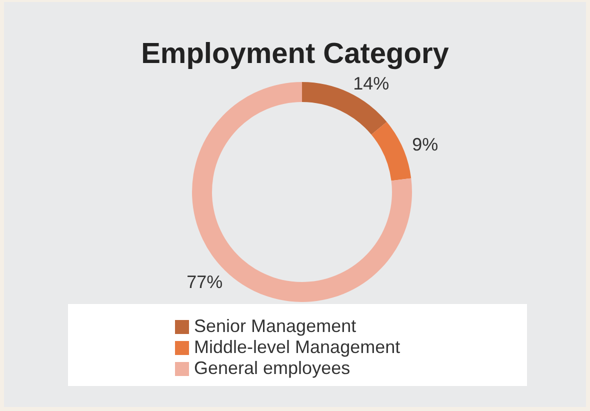  Describe the element at coordinates (297, 347) in the screenshot. I see `legend-label: Middle-level Management` at that location.